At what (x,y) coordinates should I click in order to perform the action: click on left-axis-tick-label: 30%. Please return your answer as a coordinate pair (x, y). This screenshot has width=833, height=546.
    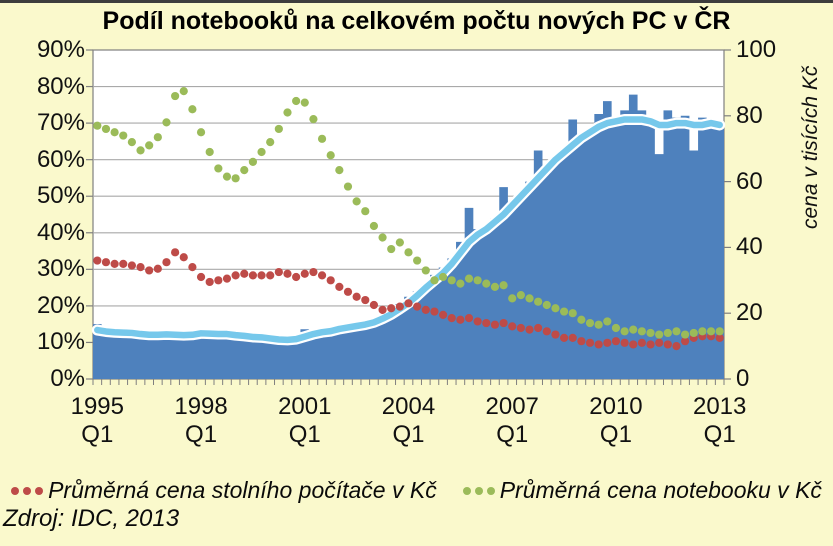
    Looking at the image, I should click on (60, 269).